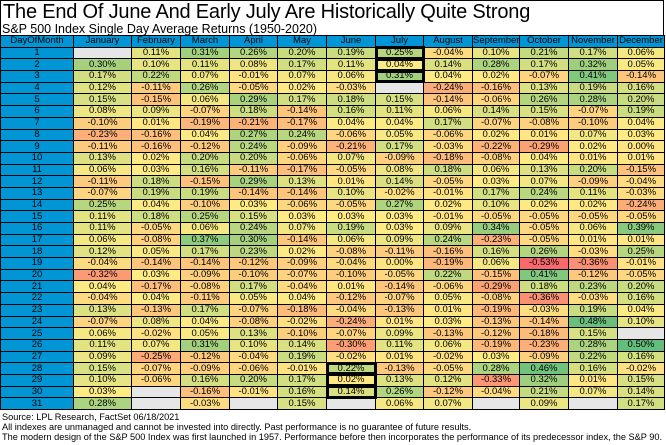 This screenshot has width=666, height=445. I want to click on return-cell: 0.21%, so click(544, 392).